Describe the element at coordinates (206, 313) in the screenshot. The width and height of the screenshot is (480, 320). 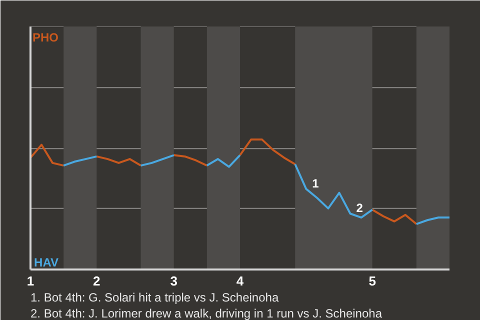
I see `text: 2. Bot 4th: J. Lorimer drew a walk, driving in 1 run vs J. Scheinoha` at that location.